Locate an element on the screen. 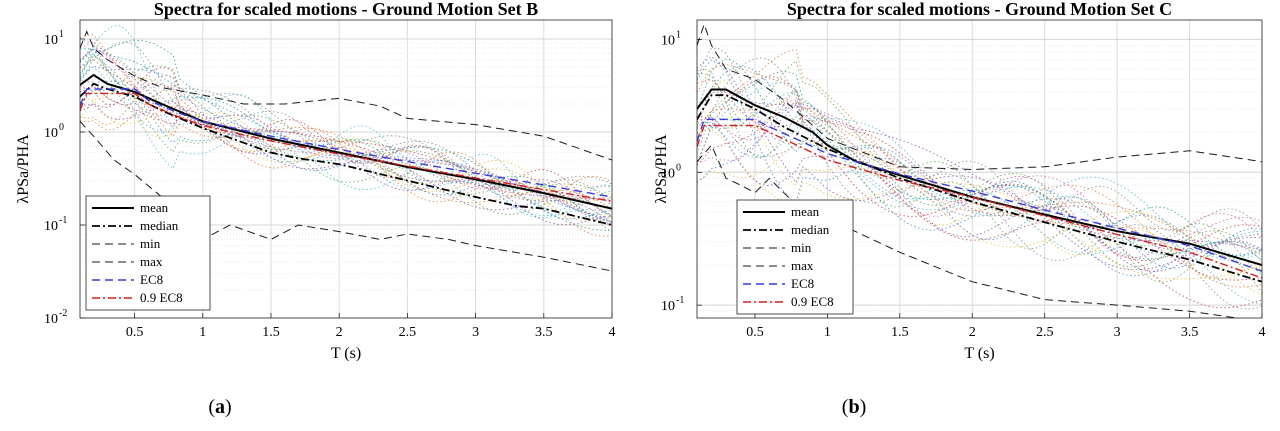 Image resolution: width=1280 pixels, height=431 pixels. x-tick-label: 0.5 is located at coordinates (755, 332).